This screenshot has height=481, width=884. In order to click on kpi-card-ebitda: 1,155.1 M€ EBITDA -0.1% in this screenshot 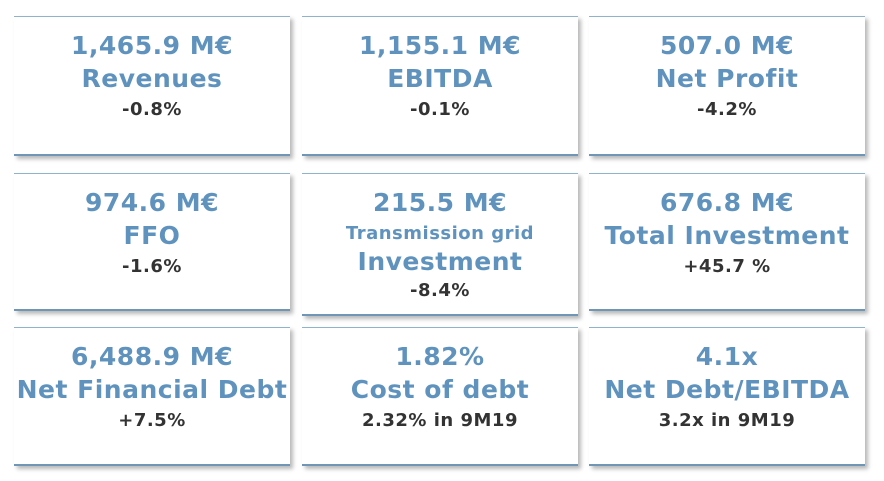, I will do `click(440, 86)`.